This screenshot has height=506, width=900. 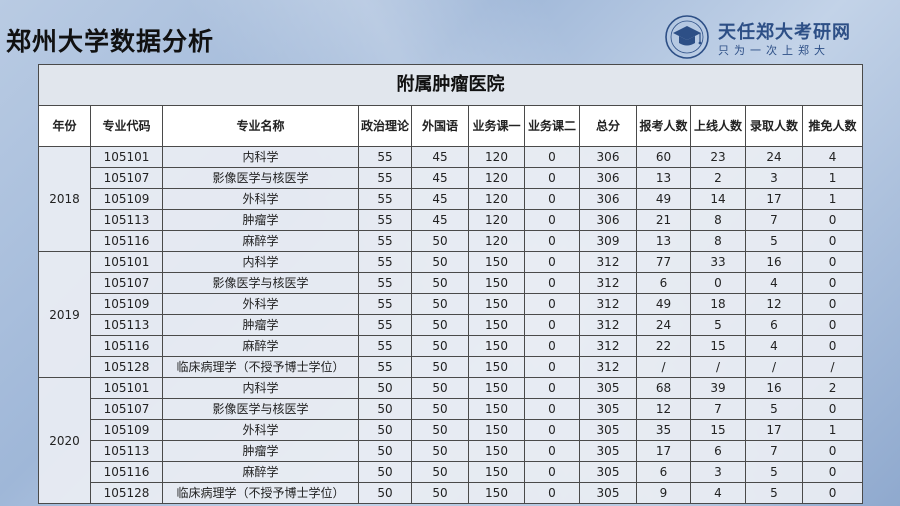 I want to click on cell-passed: 4, so click(x=718, y=493).